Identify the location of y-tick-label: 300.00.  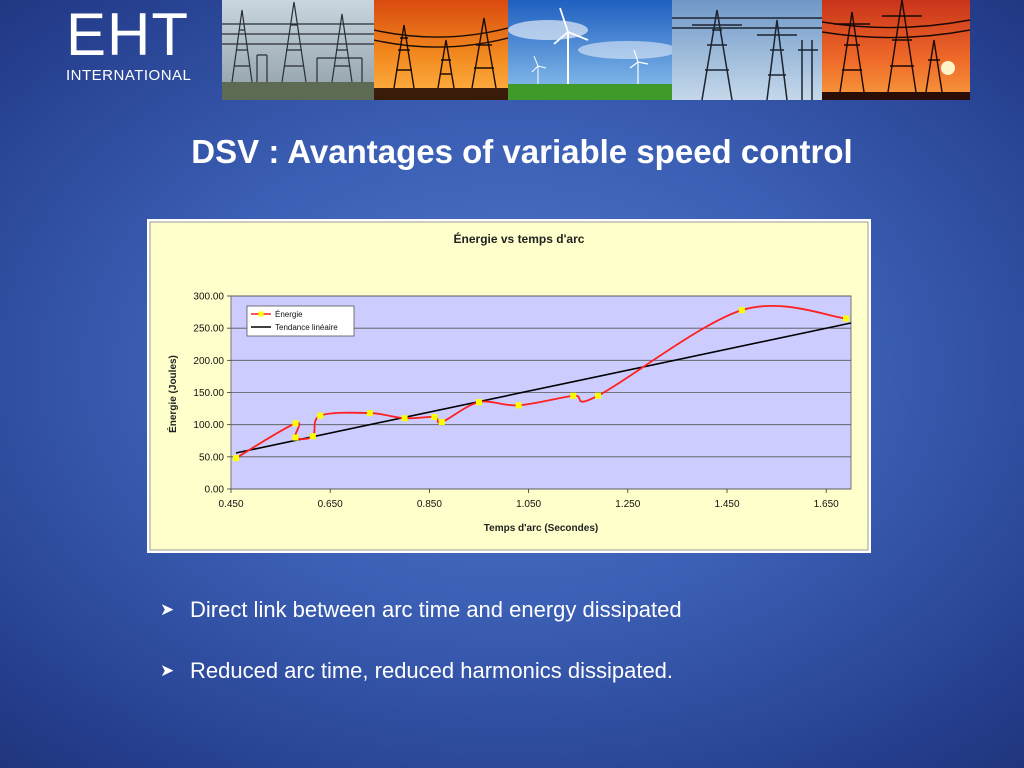
(208, 297).